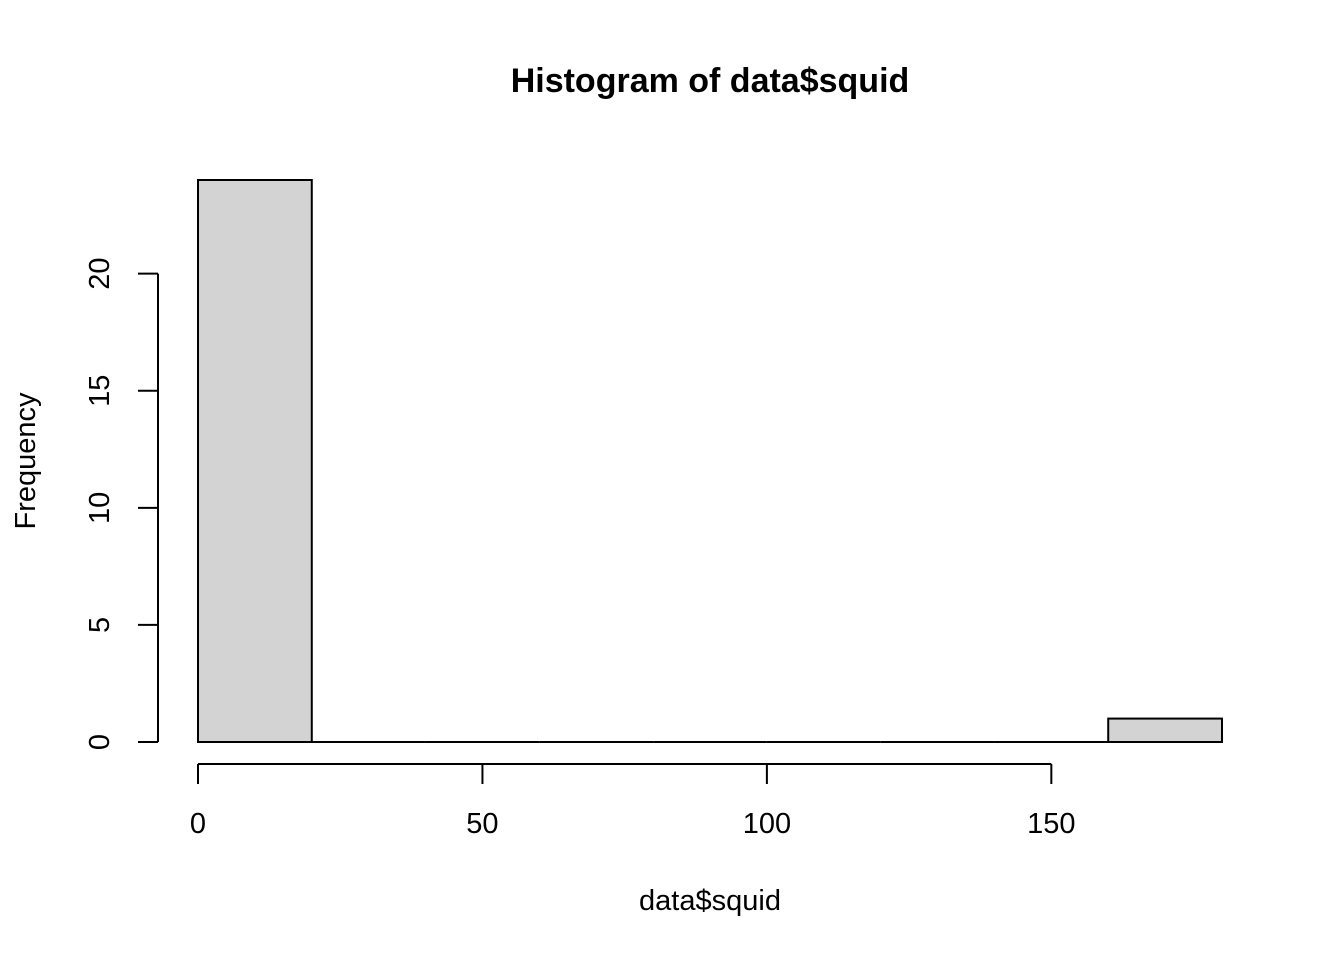 Image resolution: width=1344 pixels, height=965 pixels. I want to click on x-axis: 0 50 100 150, so click(633, 801).